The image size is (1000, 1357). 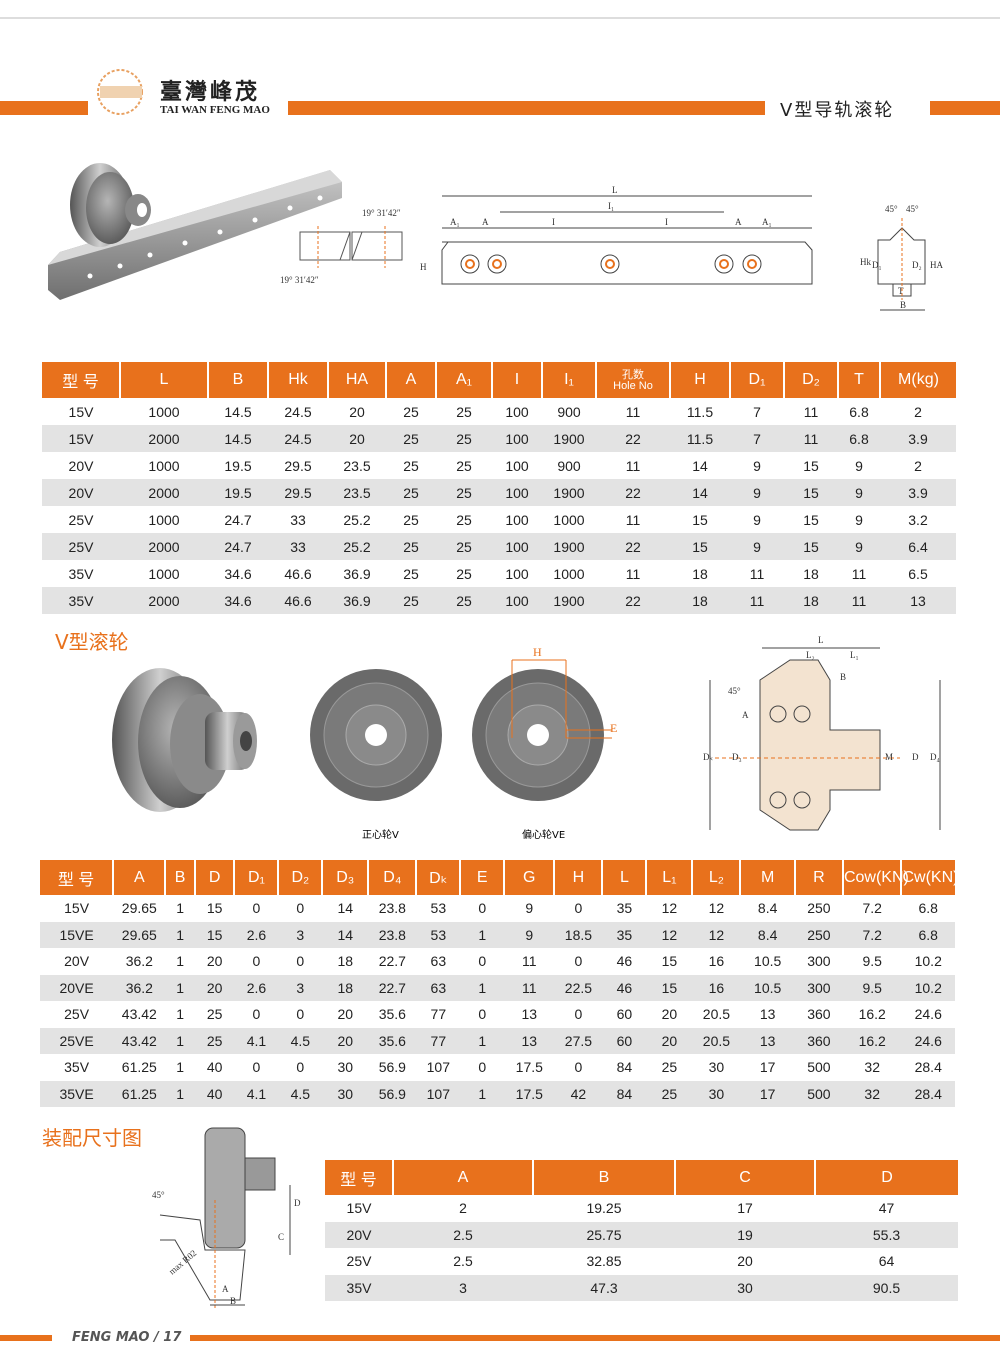 I want to click on table-cell: 100, so click(x=517, y=546).